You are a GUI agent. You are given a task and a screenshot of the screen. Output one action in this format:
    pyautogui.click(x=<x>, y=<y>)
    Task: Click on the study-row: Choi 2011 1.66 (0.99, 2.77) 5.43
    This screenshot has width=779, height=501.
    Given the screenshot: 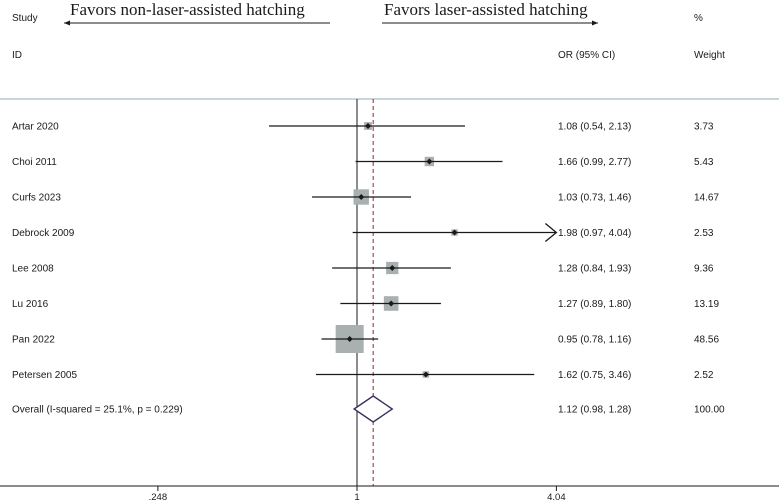 What is the action you would take?
    pyautogui.click(x=363, y=162)
    